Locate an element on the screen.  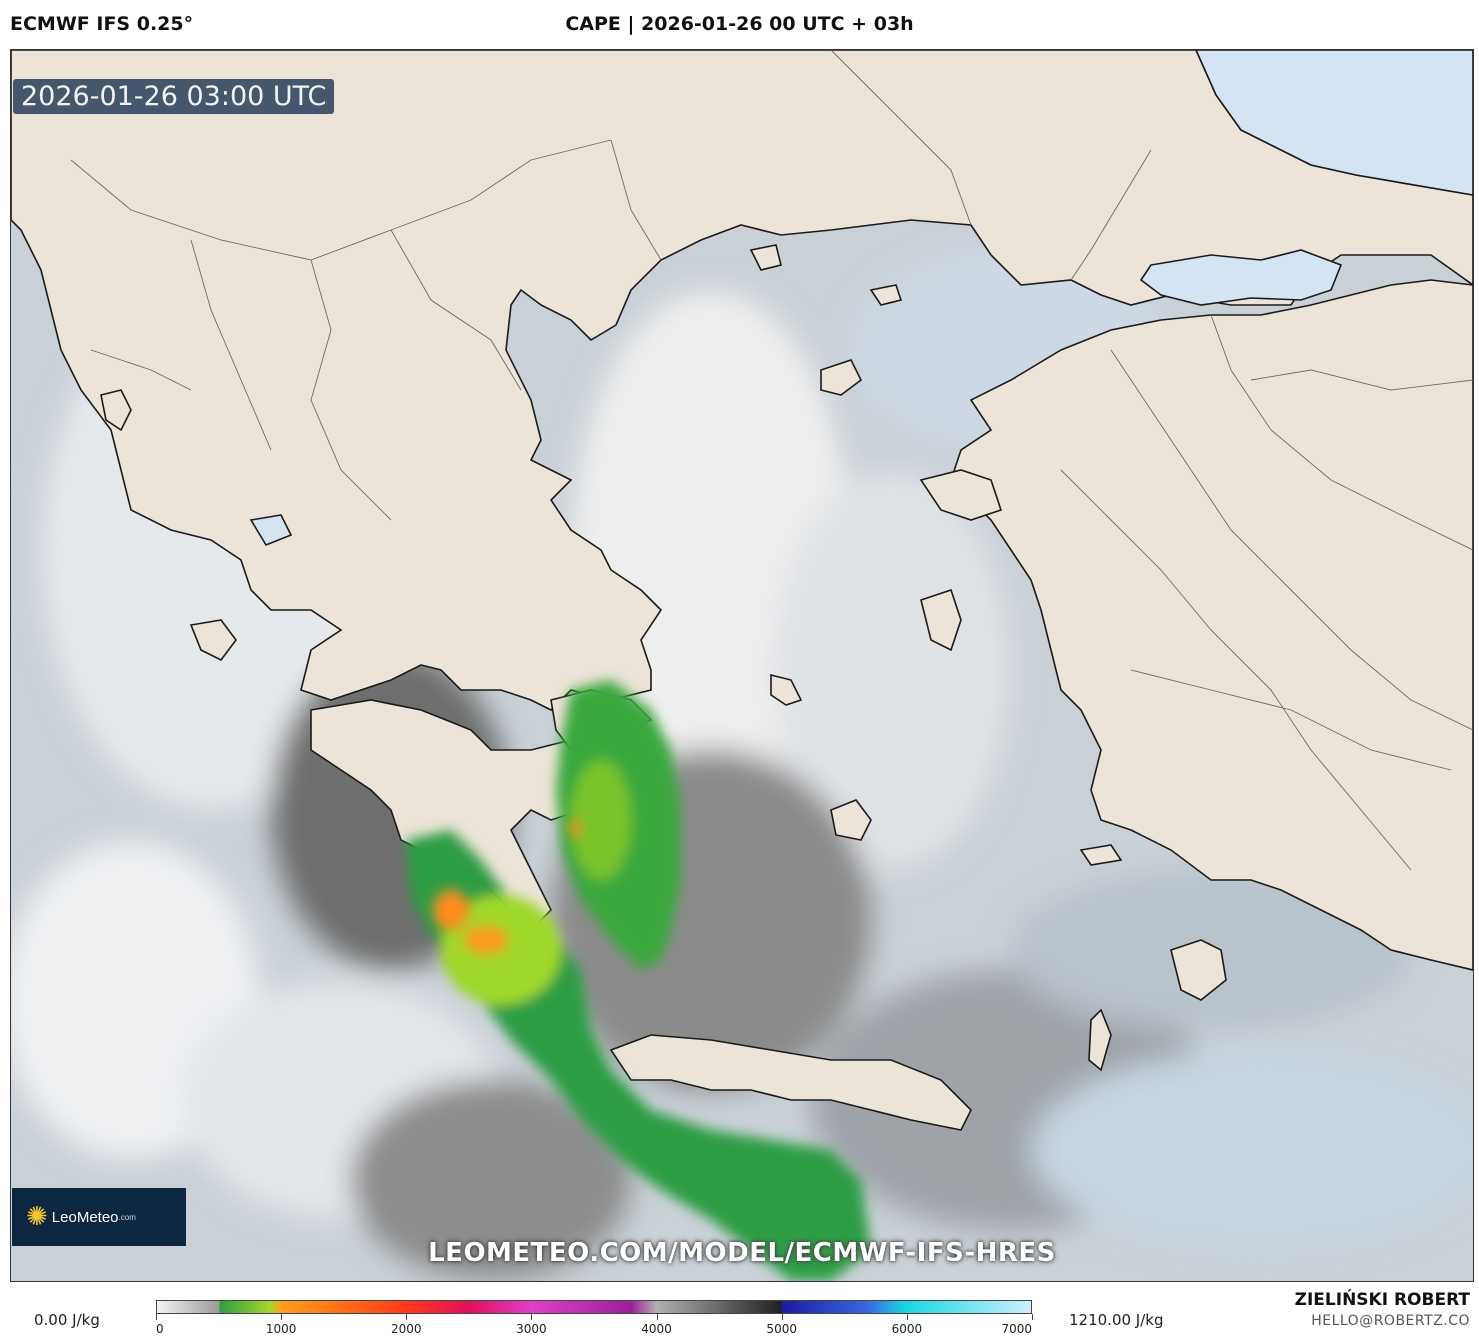
scale-tick-label: 0 is located at coordinates (160, 1329).